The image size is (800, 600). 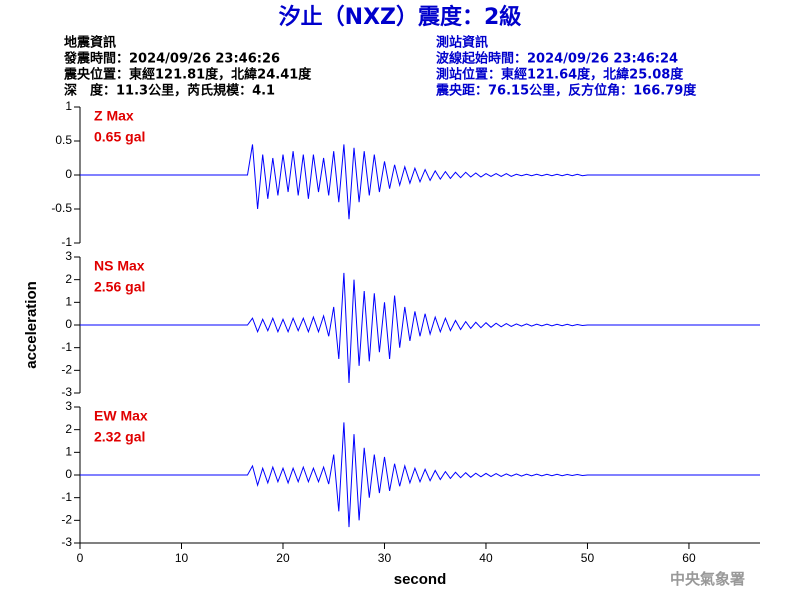 What do you see at coordinates (566, 91) in the screenshot?
I see `station-line: 震央距：76.15公里，反方位角：166.79度` at bounding box center [566, 91].